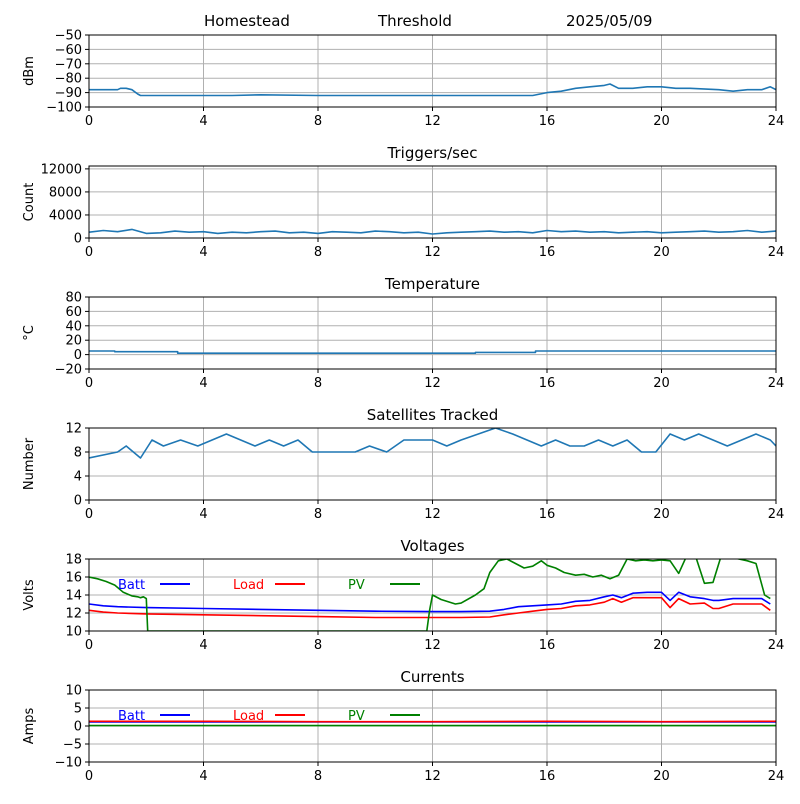 The width and height of the screenshot is (800, 804). Describe the element at coordinates (131, 585) in the screenshot. I see `voltages-legend-label-batt: Batt` at that location.